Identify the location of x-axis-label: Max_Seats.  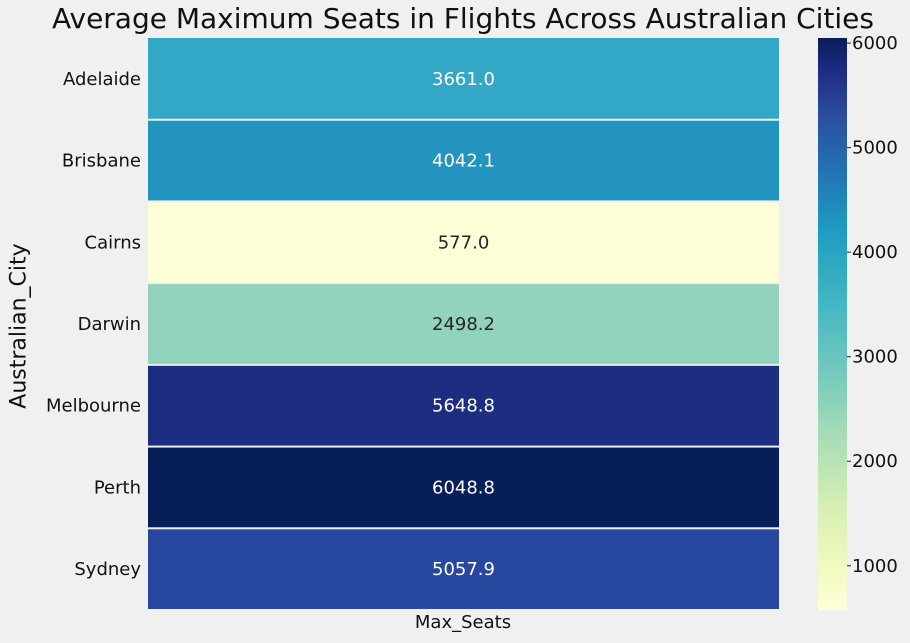
(463, 622).